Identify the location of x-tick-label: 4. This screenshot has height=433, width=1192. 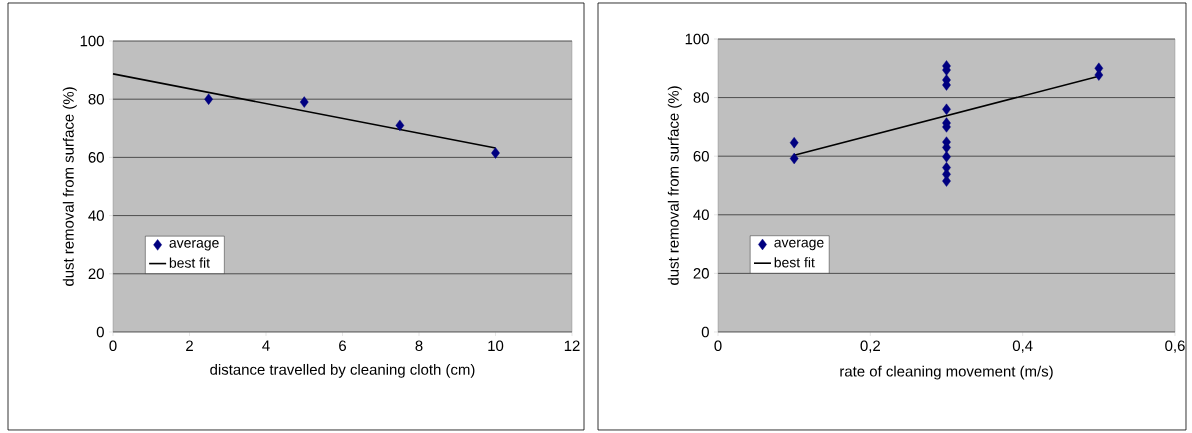
(266, 345).